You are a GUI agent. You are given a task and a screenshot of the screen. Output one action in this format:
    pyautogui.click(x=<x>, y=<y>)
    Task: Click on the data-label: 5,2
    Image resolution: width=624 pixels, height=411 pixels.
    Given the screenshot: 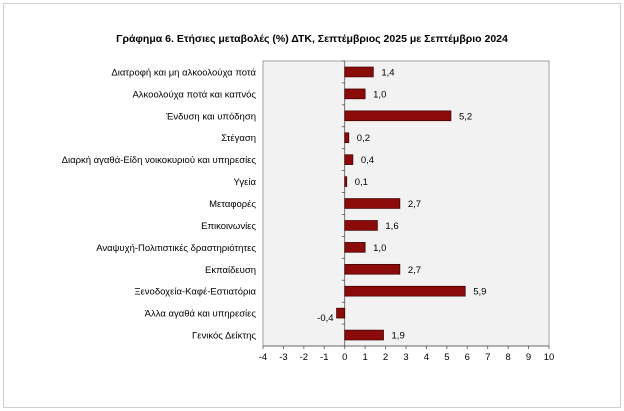 What is the action you would take?
    pyautogui.click(x=465, y=116)
    